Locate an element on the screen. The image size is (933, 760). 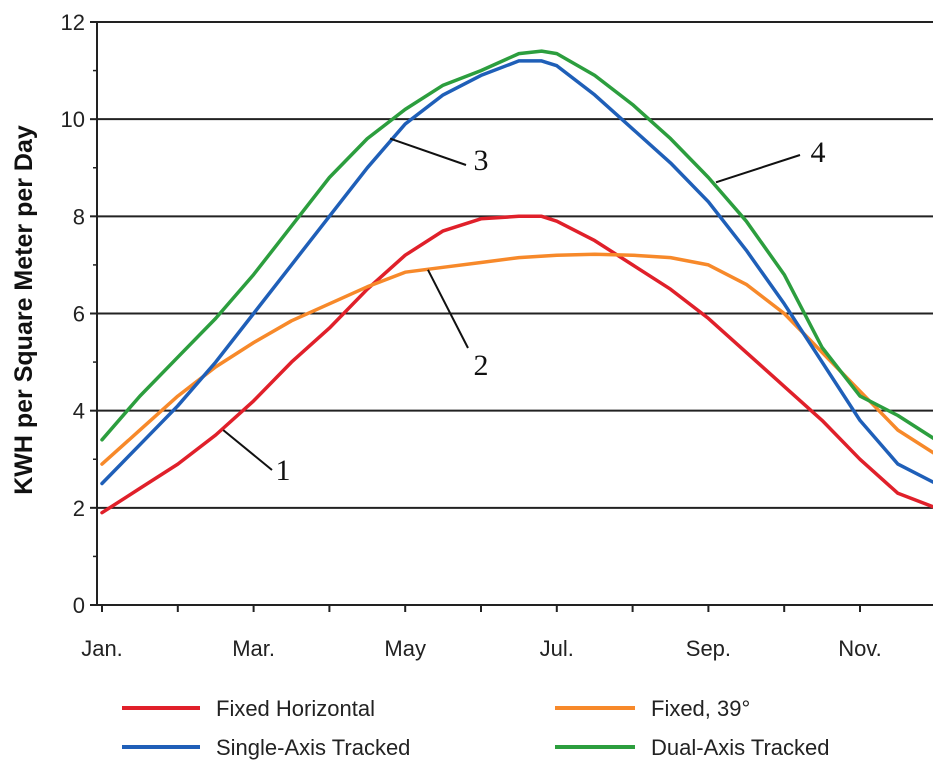
y-tick-label: 4 is located at coordinates (79, 411).